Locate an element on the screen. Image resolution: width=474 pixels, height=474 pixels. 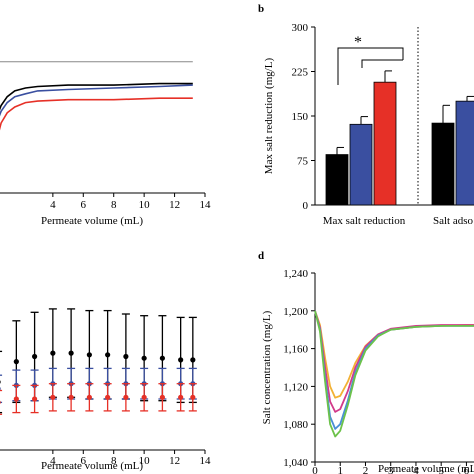
y-tick-label: 1,200 is located at coordinates (295, 312).